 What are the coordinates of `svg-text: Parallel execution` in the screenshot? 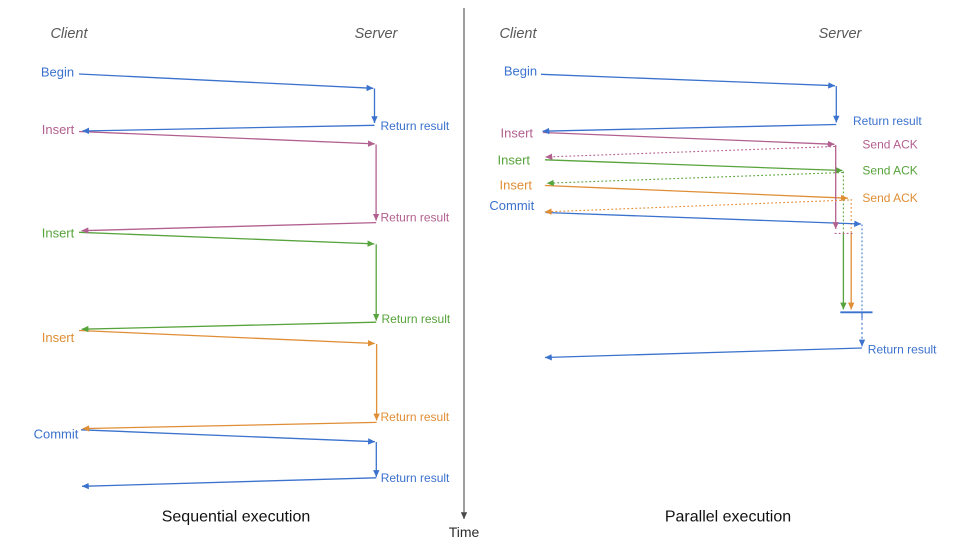 It's located at (728, 516).